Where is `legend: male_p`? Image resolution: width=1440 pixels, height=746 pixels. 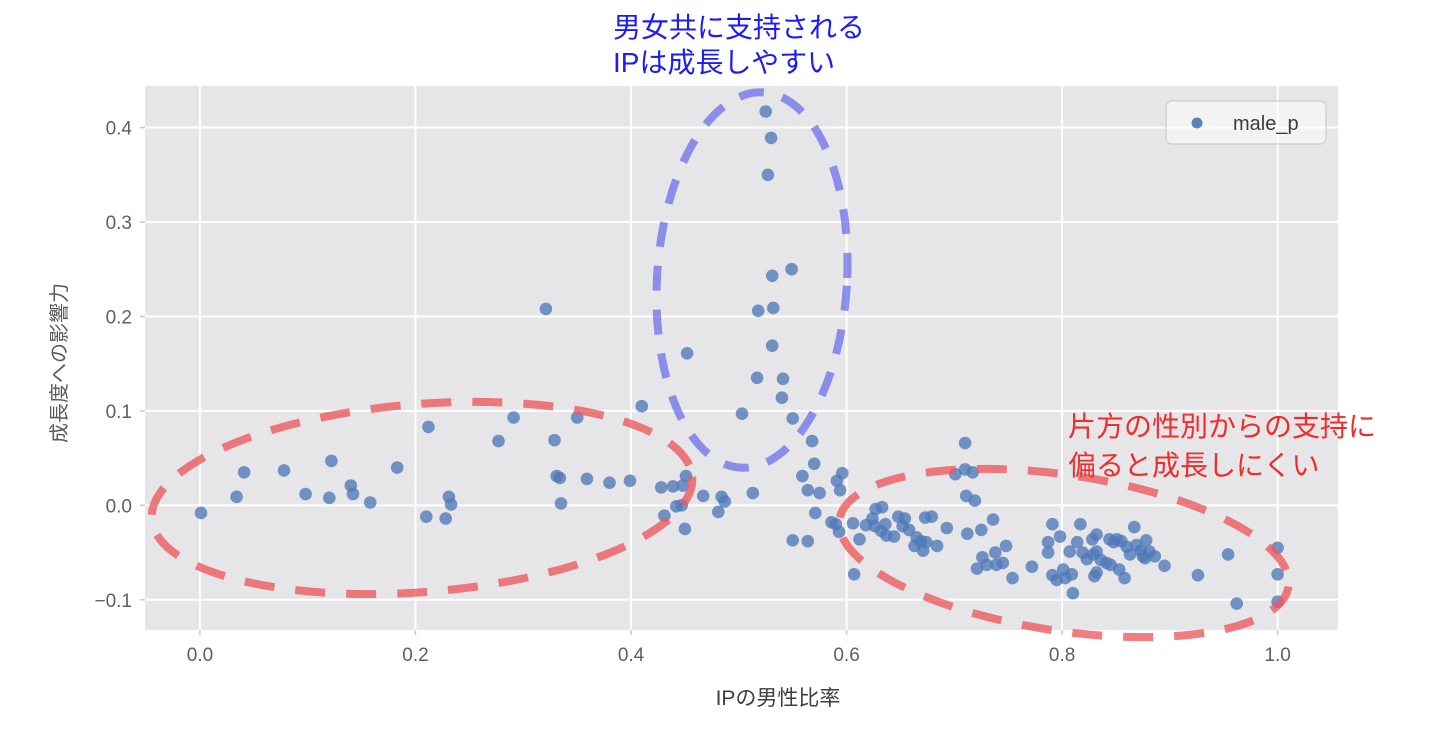 legend: male_p is located at coordinates (1246, 122).